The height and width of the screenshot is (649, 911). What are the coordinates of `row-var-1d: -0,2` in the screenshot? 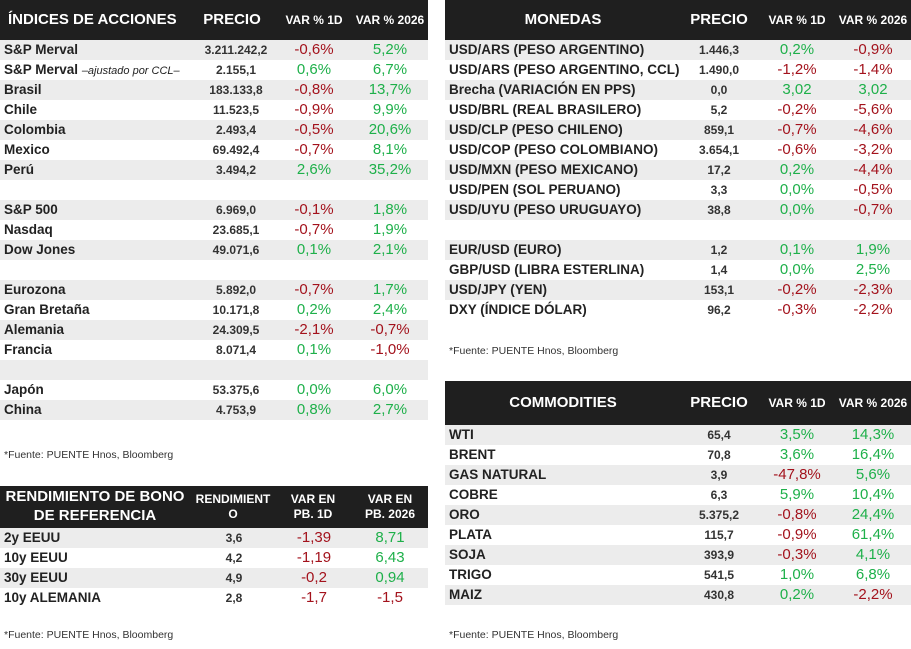 It's located at (314, 577).